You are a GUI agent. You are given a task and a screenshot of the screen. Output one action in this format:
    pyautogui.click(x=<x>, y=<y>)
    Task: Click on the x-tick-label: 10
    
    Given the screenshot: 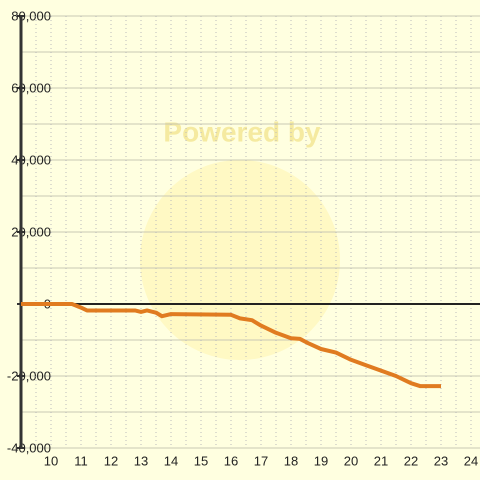 What is the action you would take?
    pyautogui.click(x=51, y=460)
    